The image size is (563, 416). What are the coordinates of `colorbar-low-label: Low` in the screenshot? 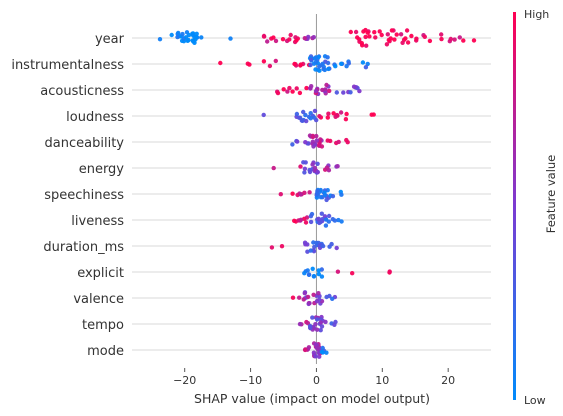 It's located at (535, 400).